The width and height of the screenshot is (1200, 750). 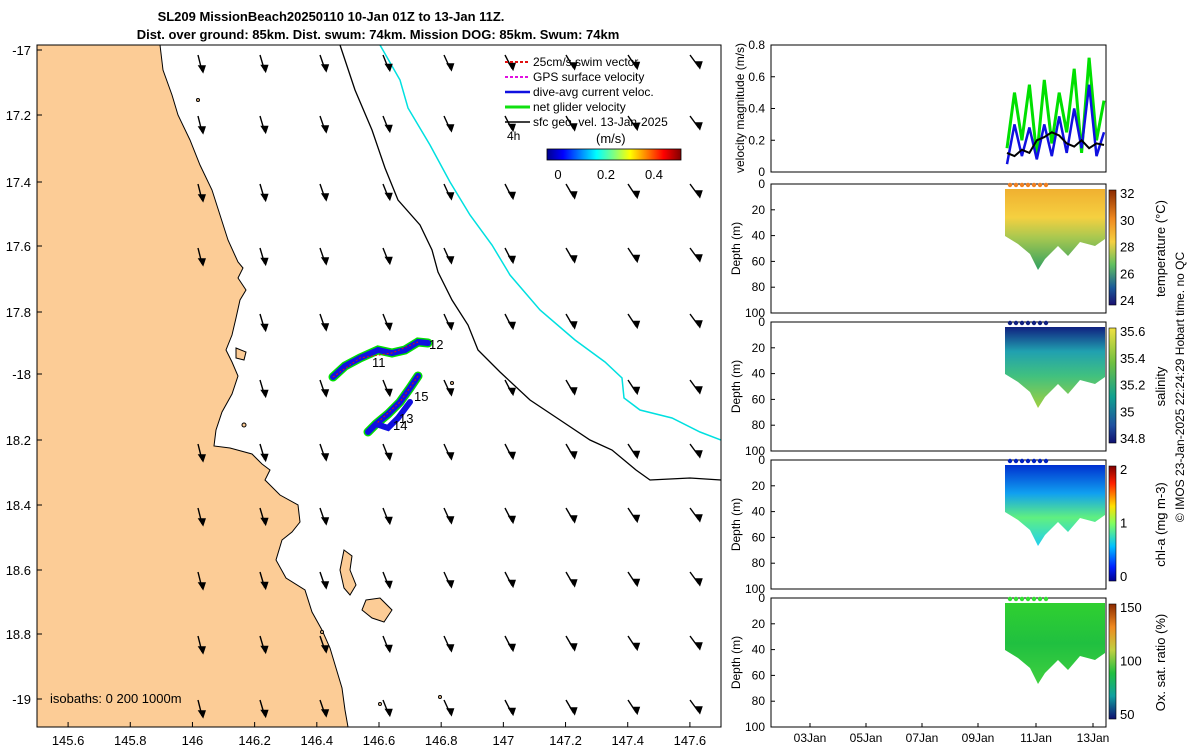 I want to click on chla-y-tick: 40, so click(x=759, y=512).